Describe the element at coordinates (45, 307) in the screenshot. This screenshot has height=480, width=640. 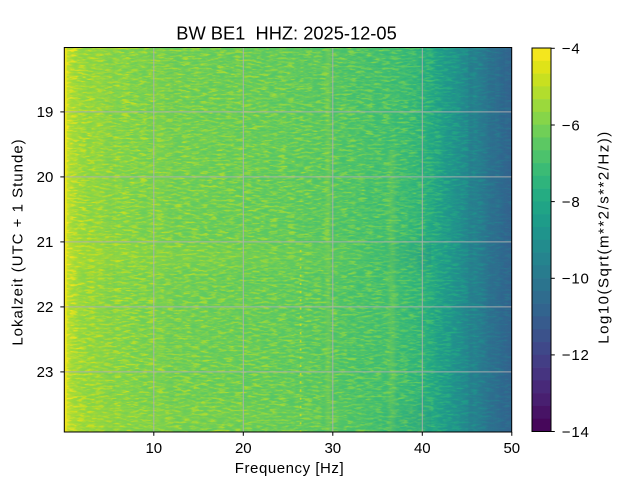
I see `svg-text: 22` at that location.